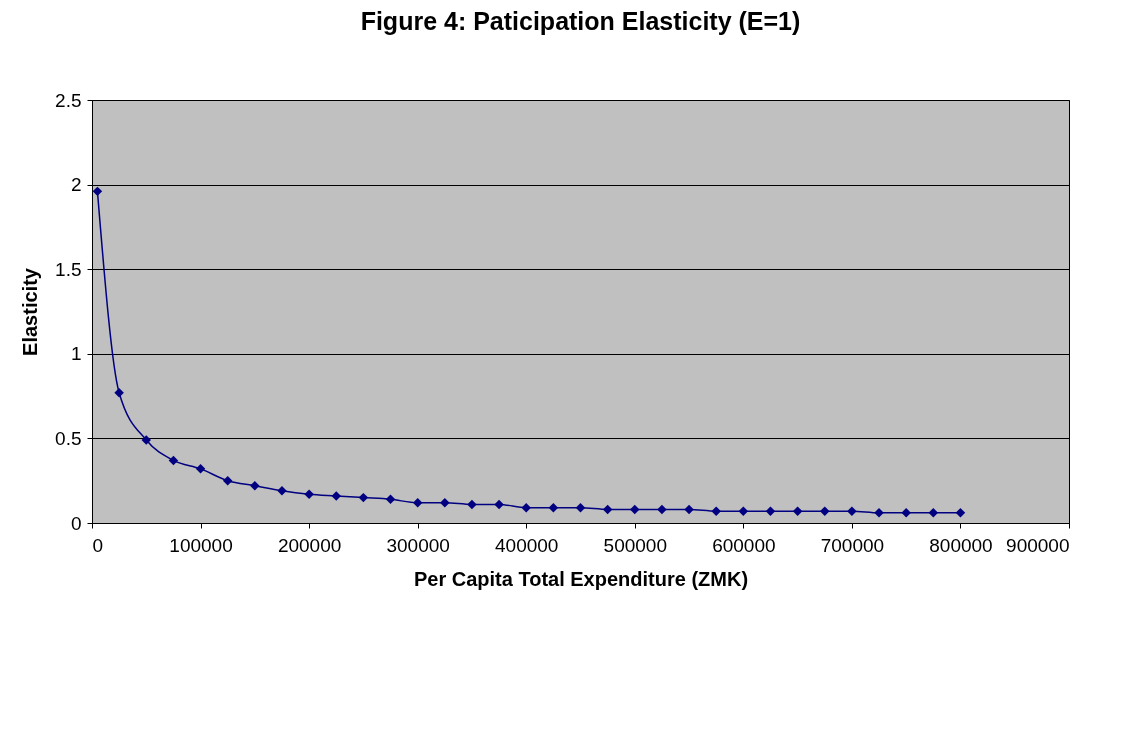 This screenshot has width=1133, height=731. I want to click on x-tick-label: 700000, so click(852, 545).